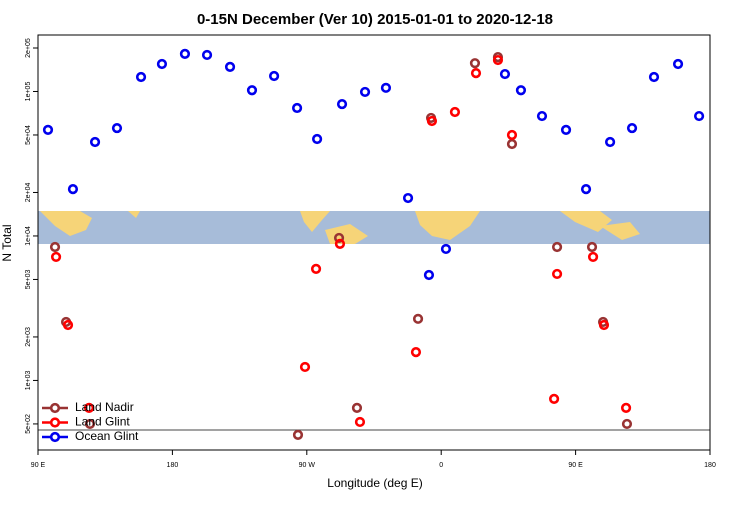 The width and height of the screenshot is (750, 505). What do you see at coordinates (28, 337) in the screenshot?
I see `y-tick-label: 2e+03` at bounding box center [28, 337].